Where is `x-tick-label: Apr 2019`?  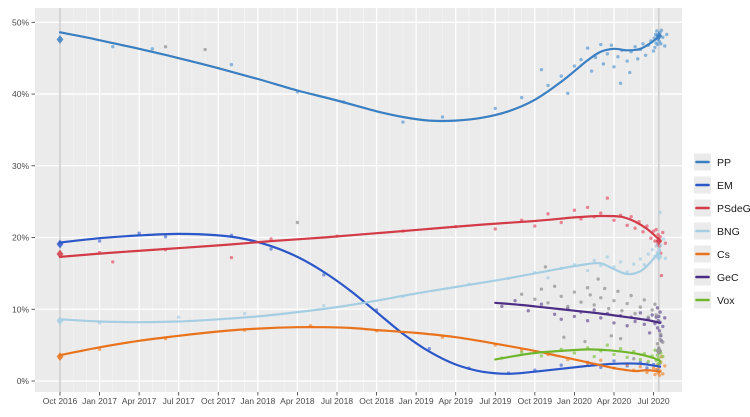 x-tick-label: Apr 2019 is located at coordinates (455, 401).